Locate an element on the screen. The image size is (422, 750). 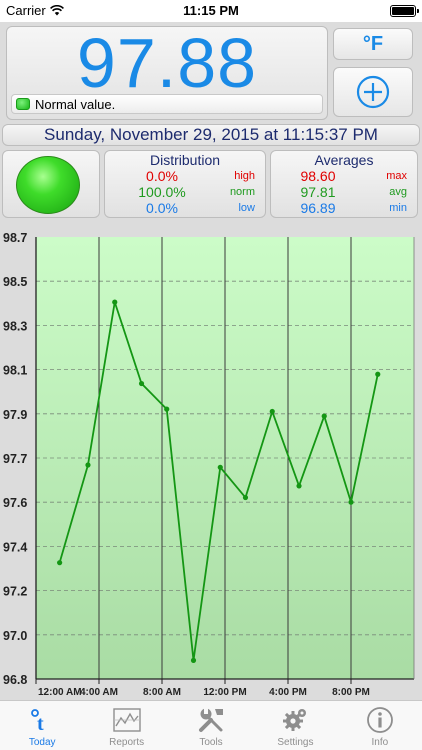
y-tick-label: 97.4 is located at coordinates (15, 547).